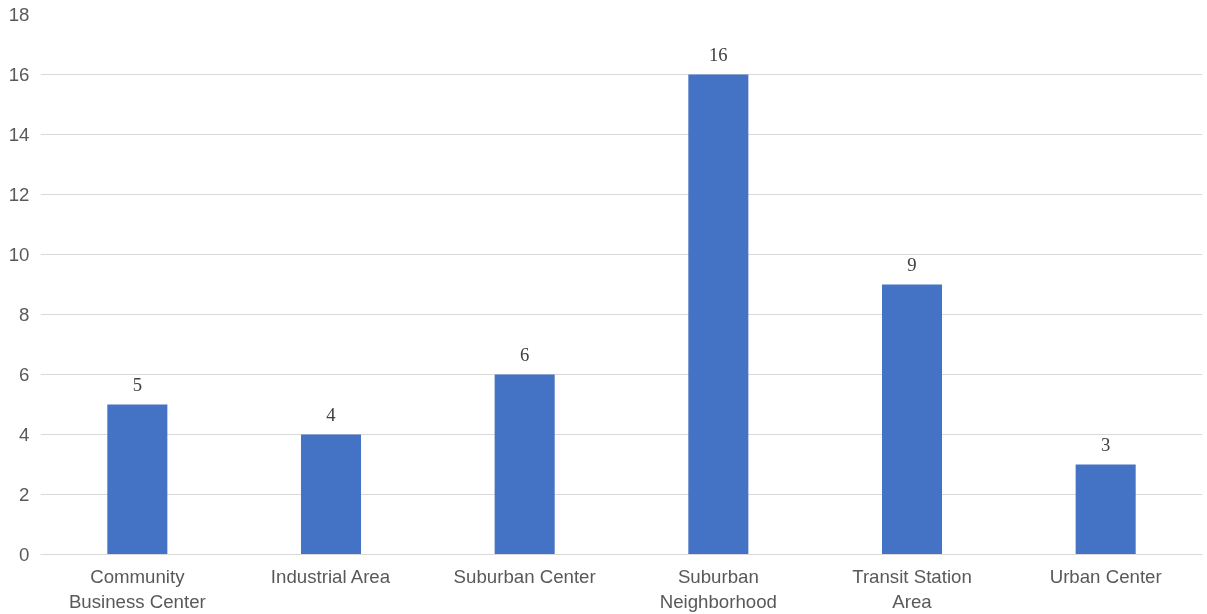 This screenshot has height=614, width=1207. Describe the element at coordinates (24, 314) in the screenshot. I see `y-tick-label: 8` at that location.